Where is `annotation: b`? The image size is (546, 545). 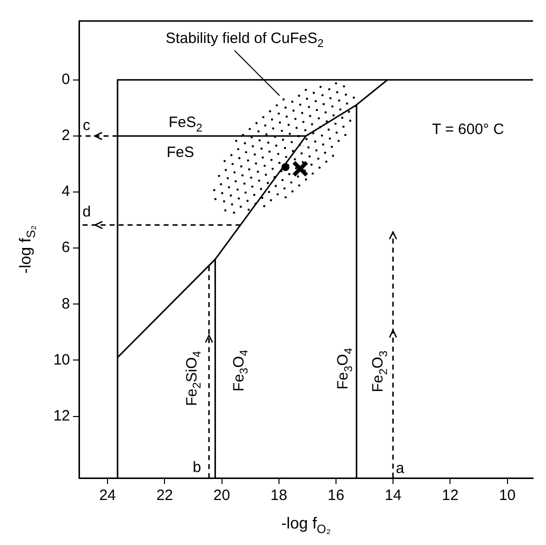
annotation: b is located at coordinates (197, 467).